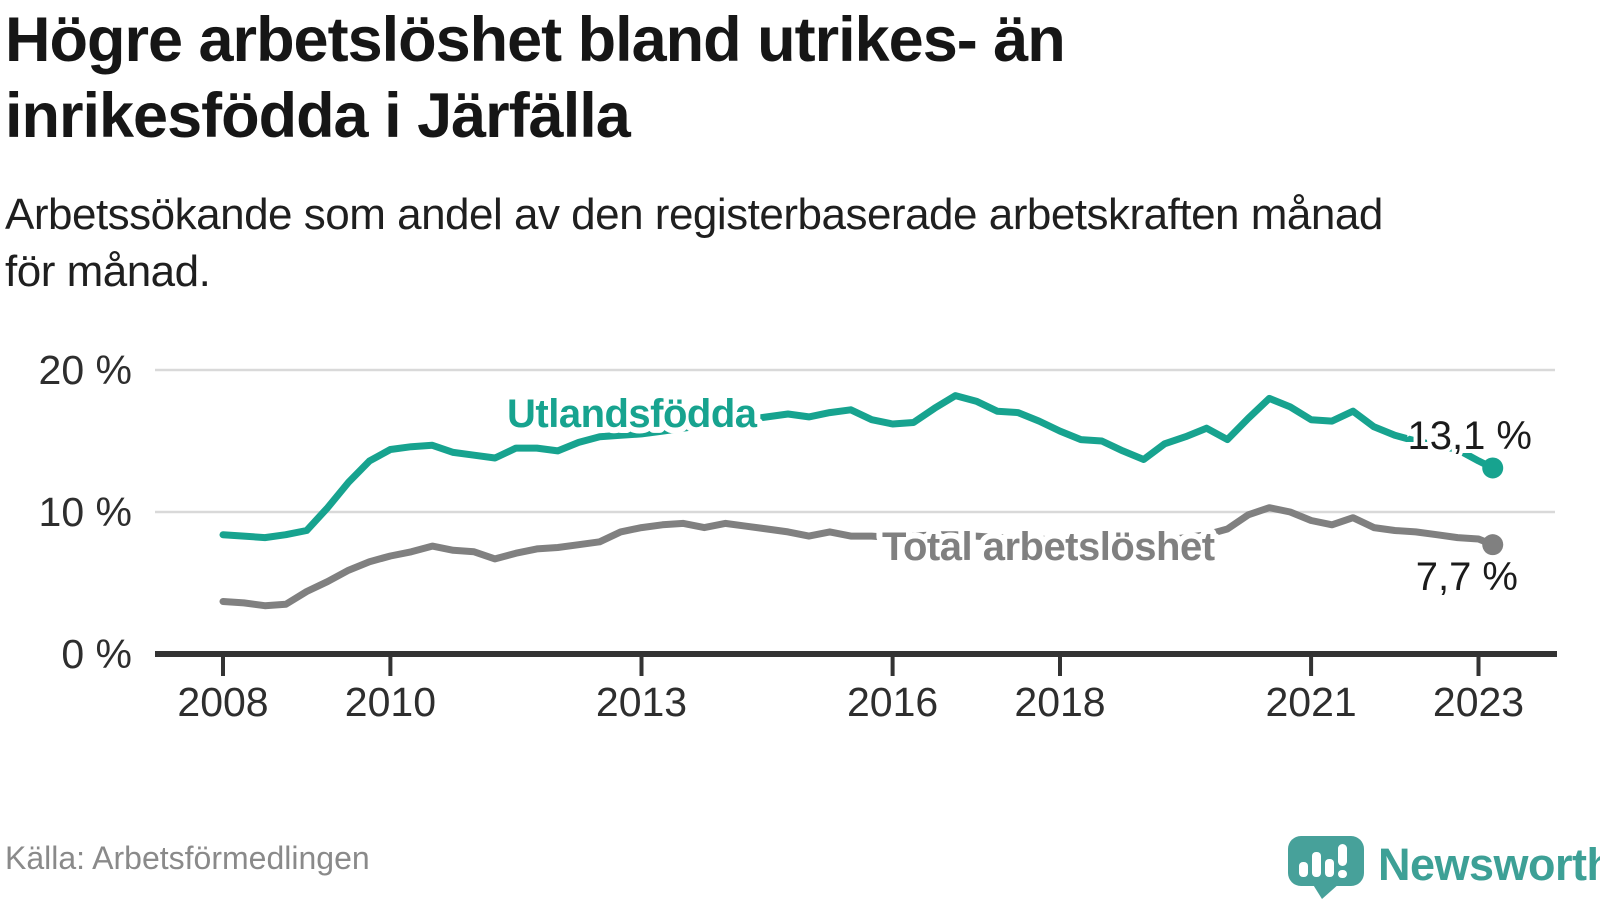  What do you see at coordinates (1048, 547) in the screenshot?
I see `series-label-total: Total arbetslöshet` at bounding box center [1048, 547].